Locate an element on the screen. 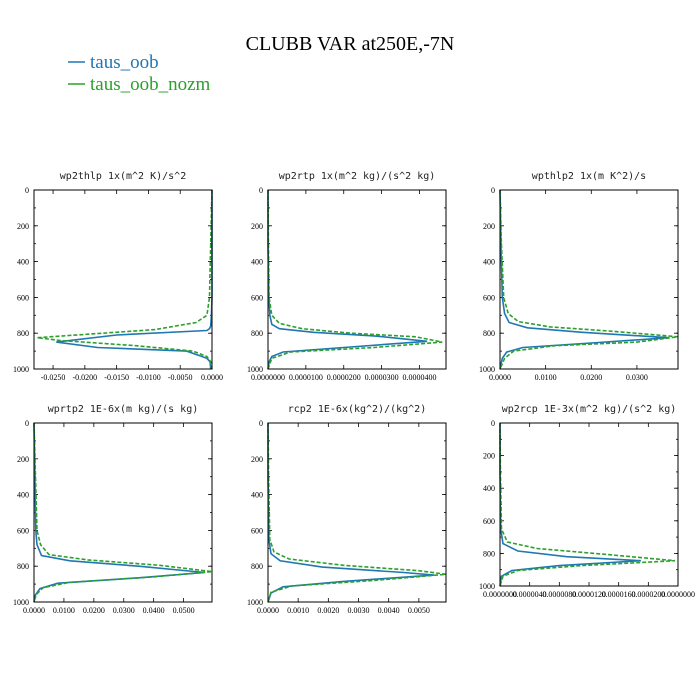  x-tick-label: 0.0000100 is located at coordinates (306, 377).